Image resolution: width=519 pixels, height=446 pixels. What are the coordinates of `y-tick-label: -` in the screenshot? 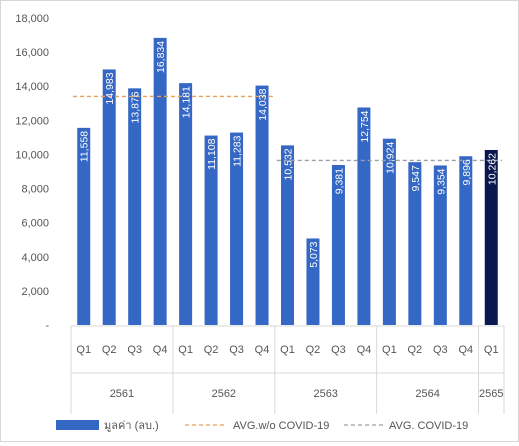 It's located at (47, 326).